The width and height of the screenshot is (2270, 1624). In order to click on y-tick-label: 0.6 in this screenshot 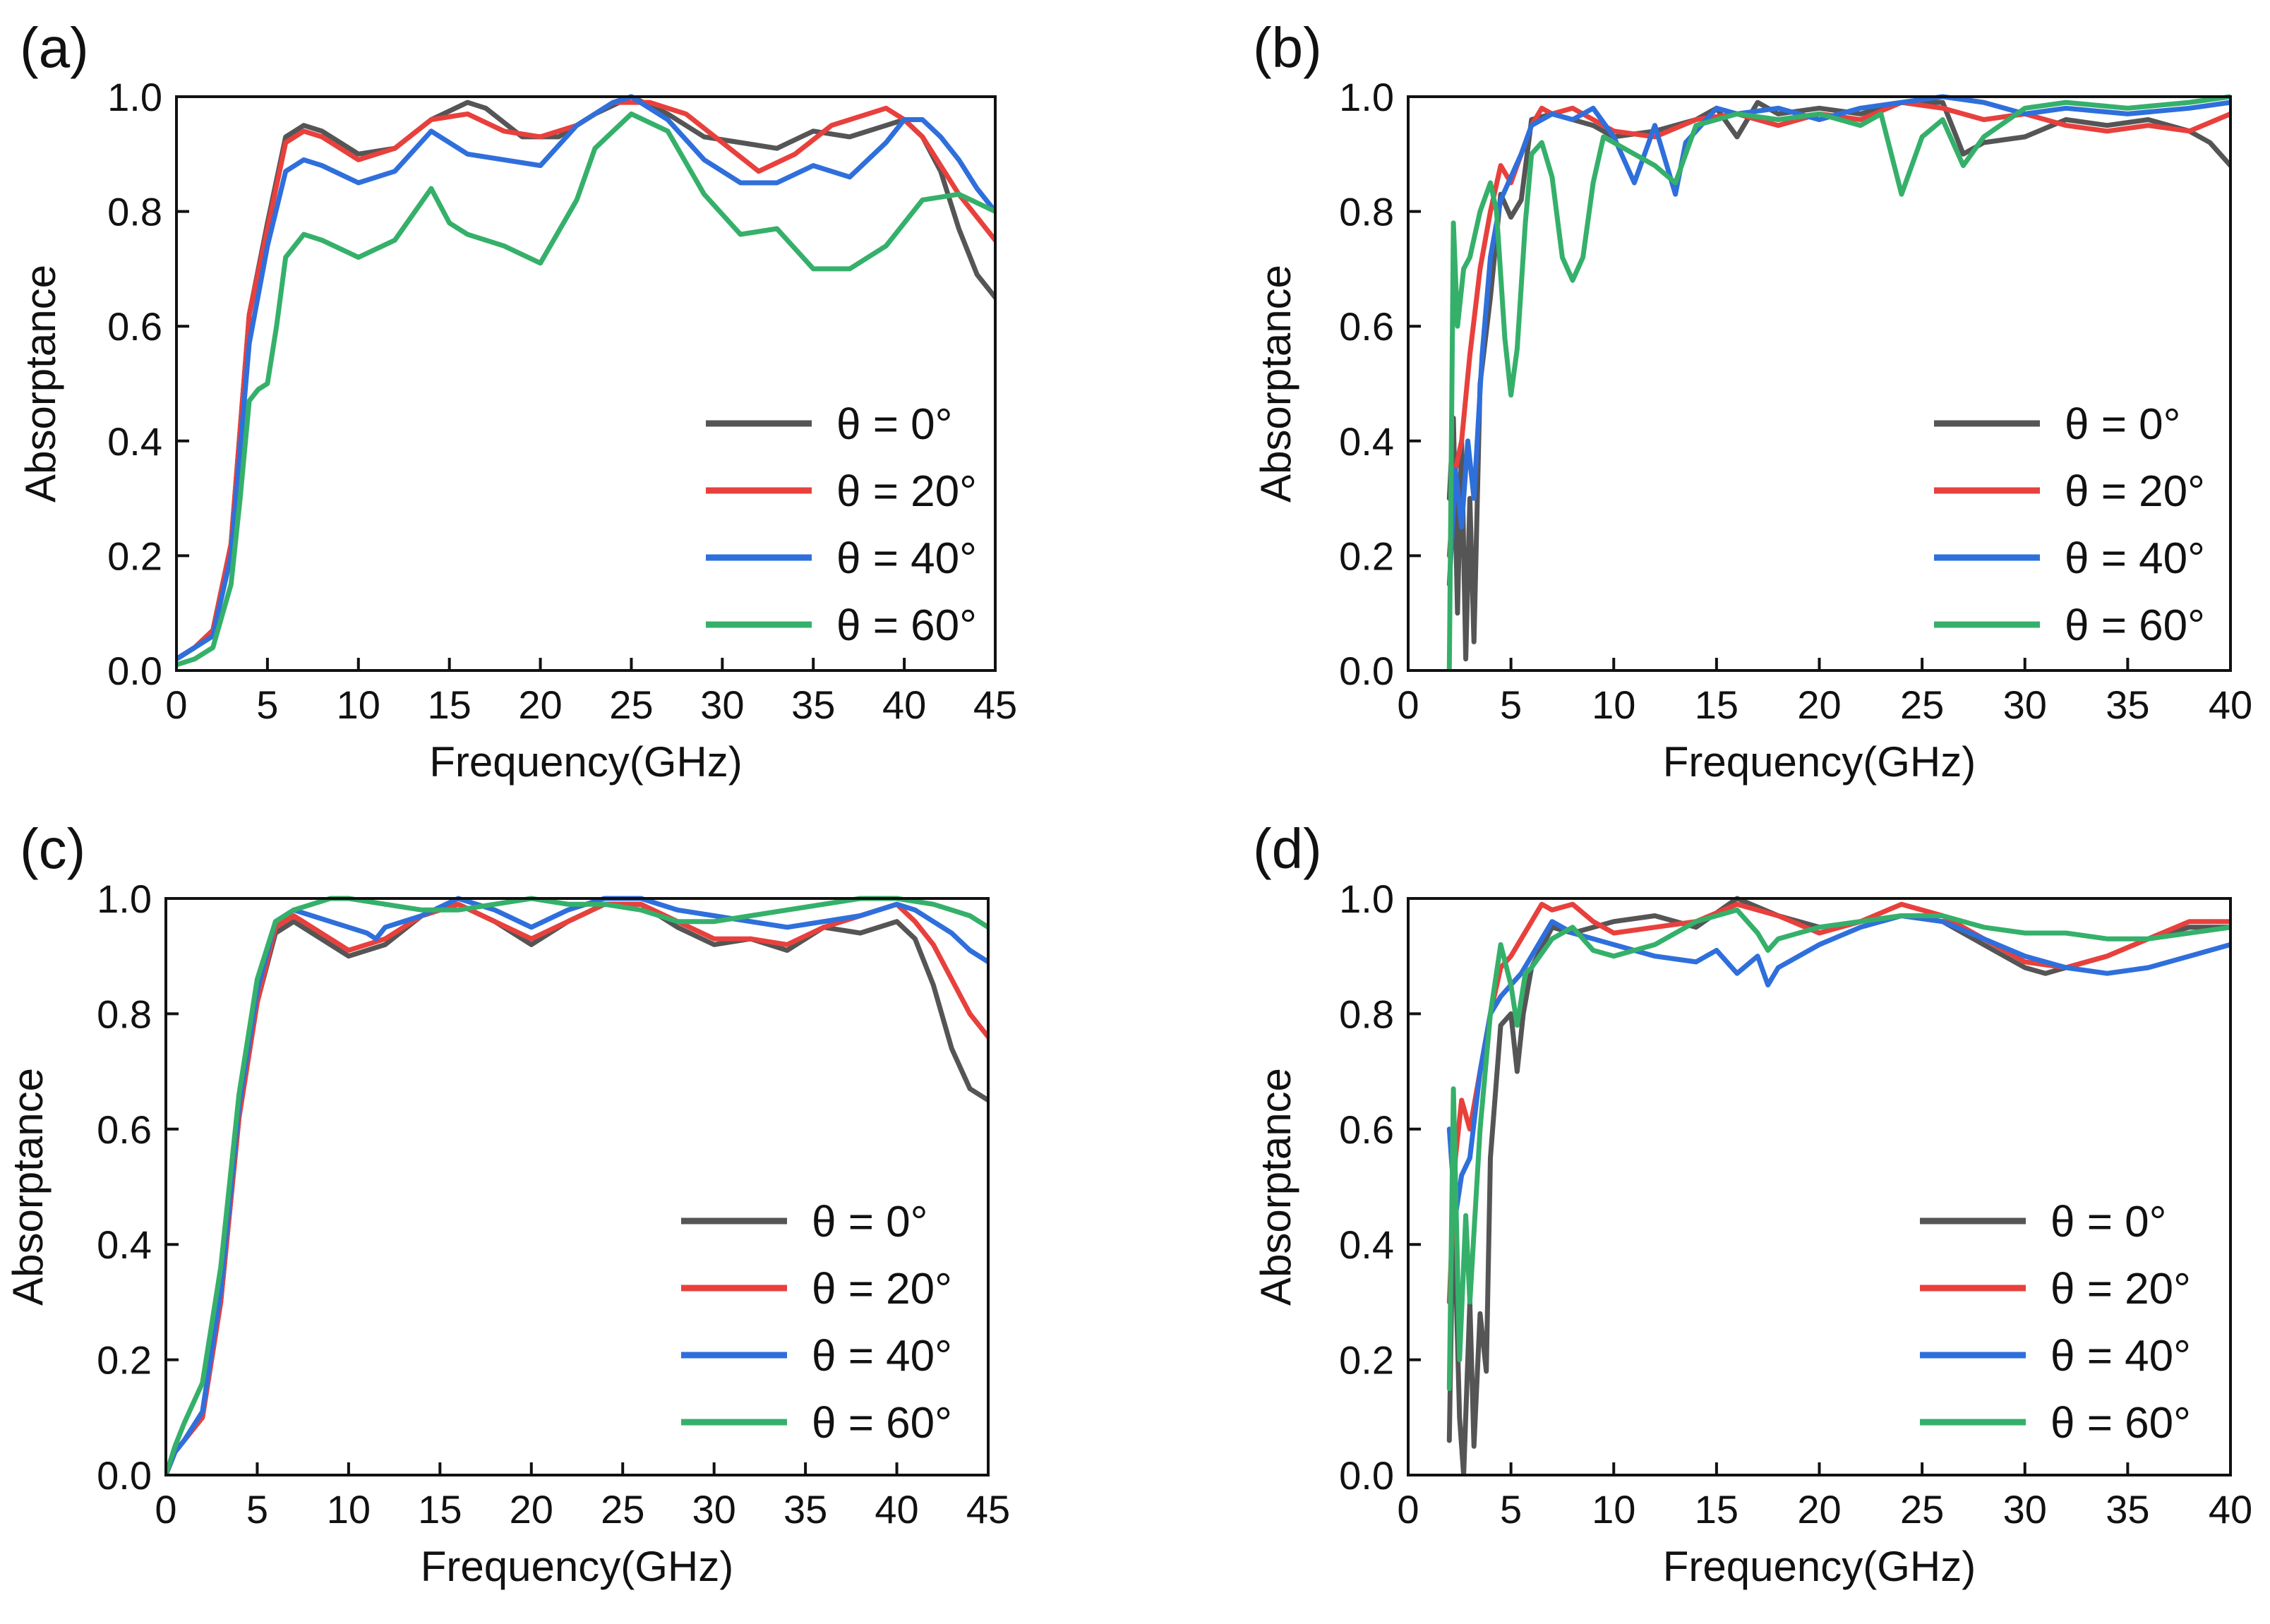, I will do `click(1366, 1129)`.